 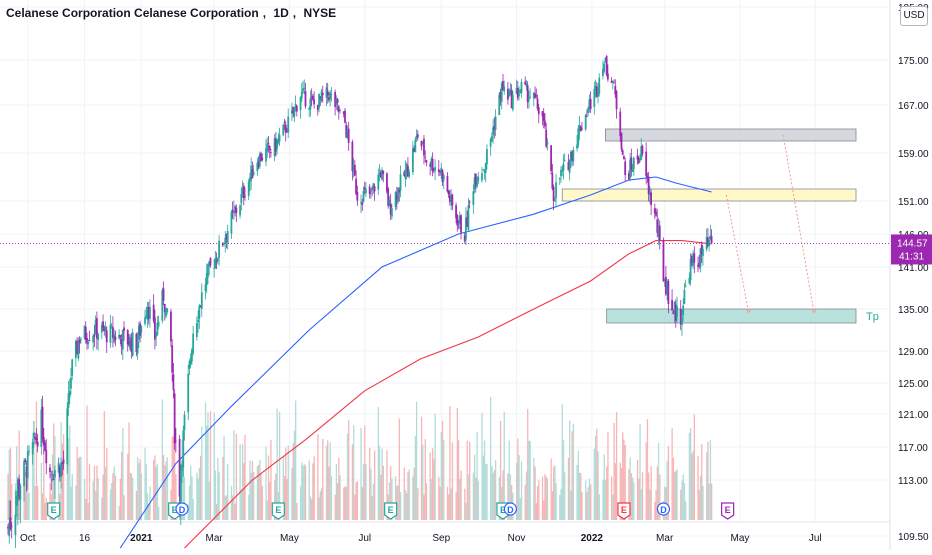 What do you see at coordinates (320, 13) in the screenshot?
I see `exchange-label: NYSE` at bounding box center [320, 13].